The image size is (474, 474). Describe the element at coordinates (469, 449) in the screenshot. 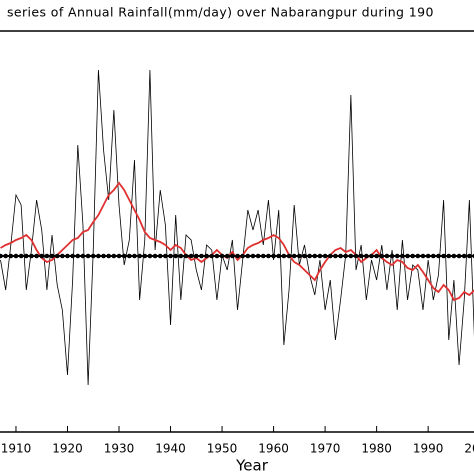

I see `x-tick-label: 2000` at that location.